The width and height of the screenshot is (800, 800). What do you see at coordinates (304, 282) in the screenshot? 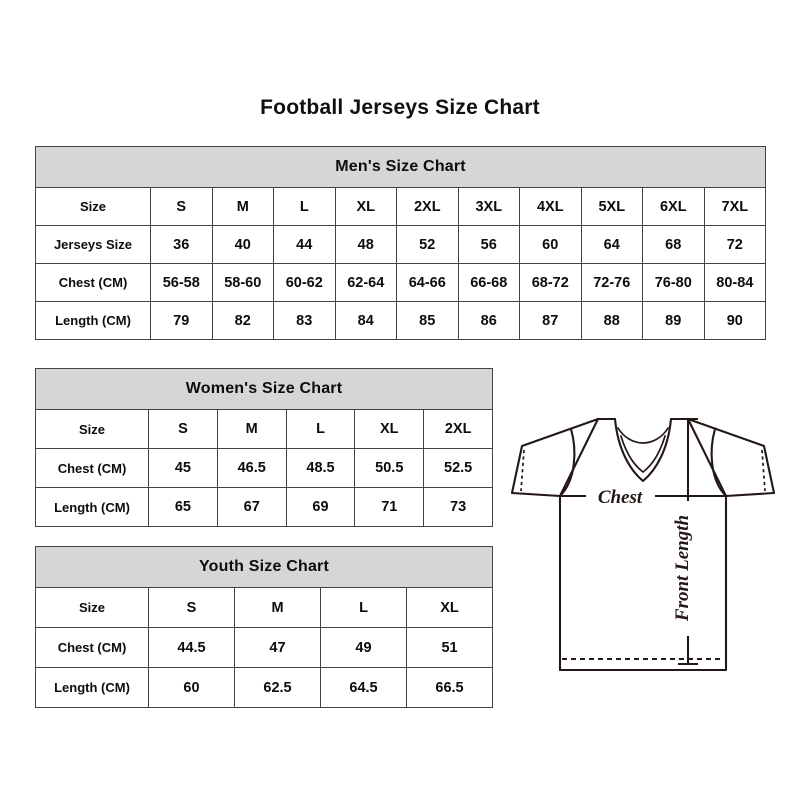
I see `table-cell: 60-62` at bounding box center [304, 282].